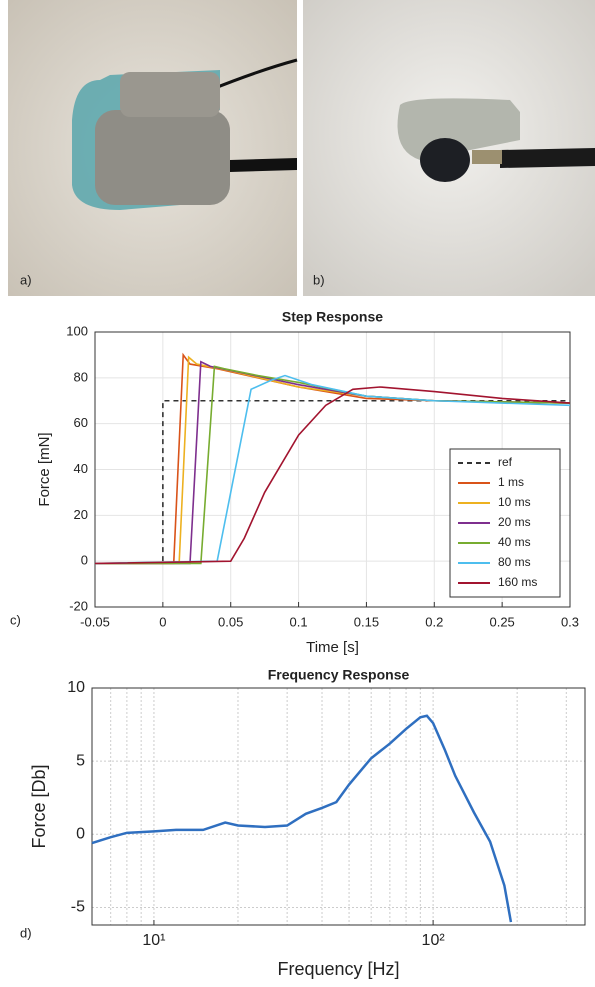 The height and width of the screenshot is (987, 595). Describe the element at coordinates (44, 469) in the screenshot. I see `y-axis-label: Force [mN]` at that location.